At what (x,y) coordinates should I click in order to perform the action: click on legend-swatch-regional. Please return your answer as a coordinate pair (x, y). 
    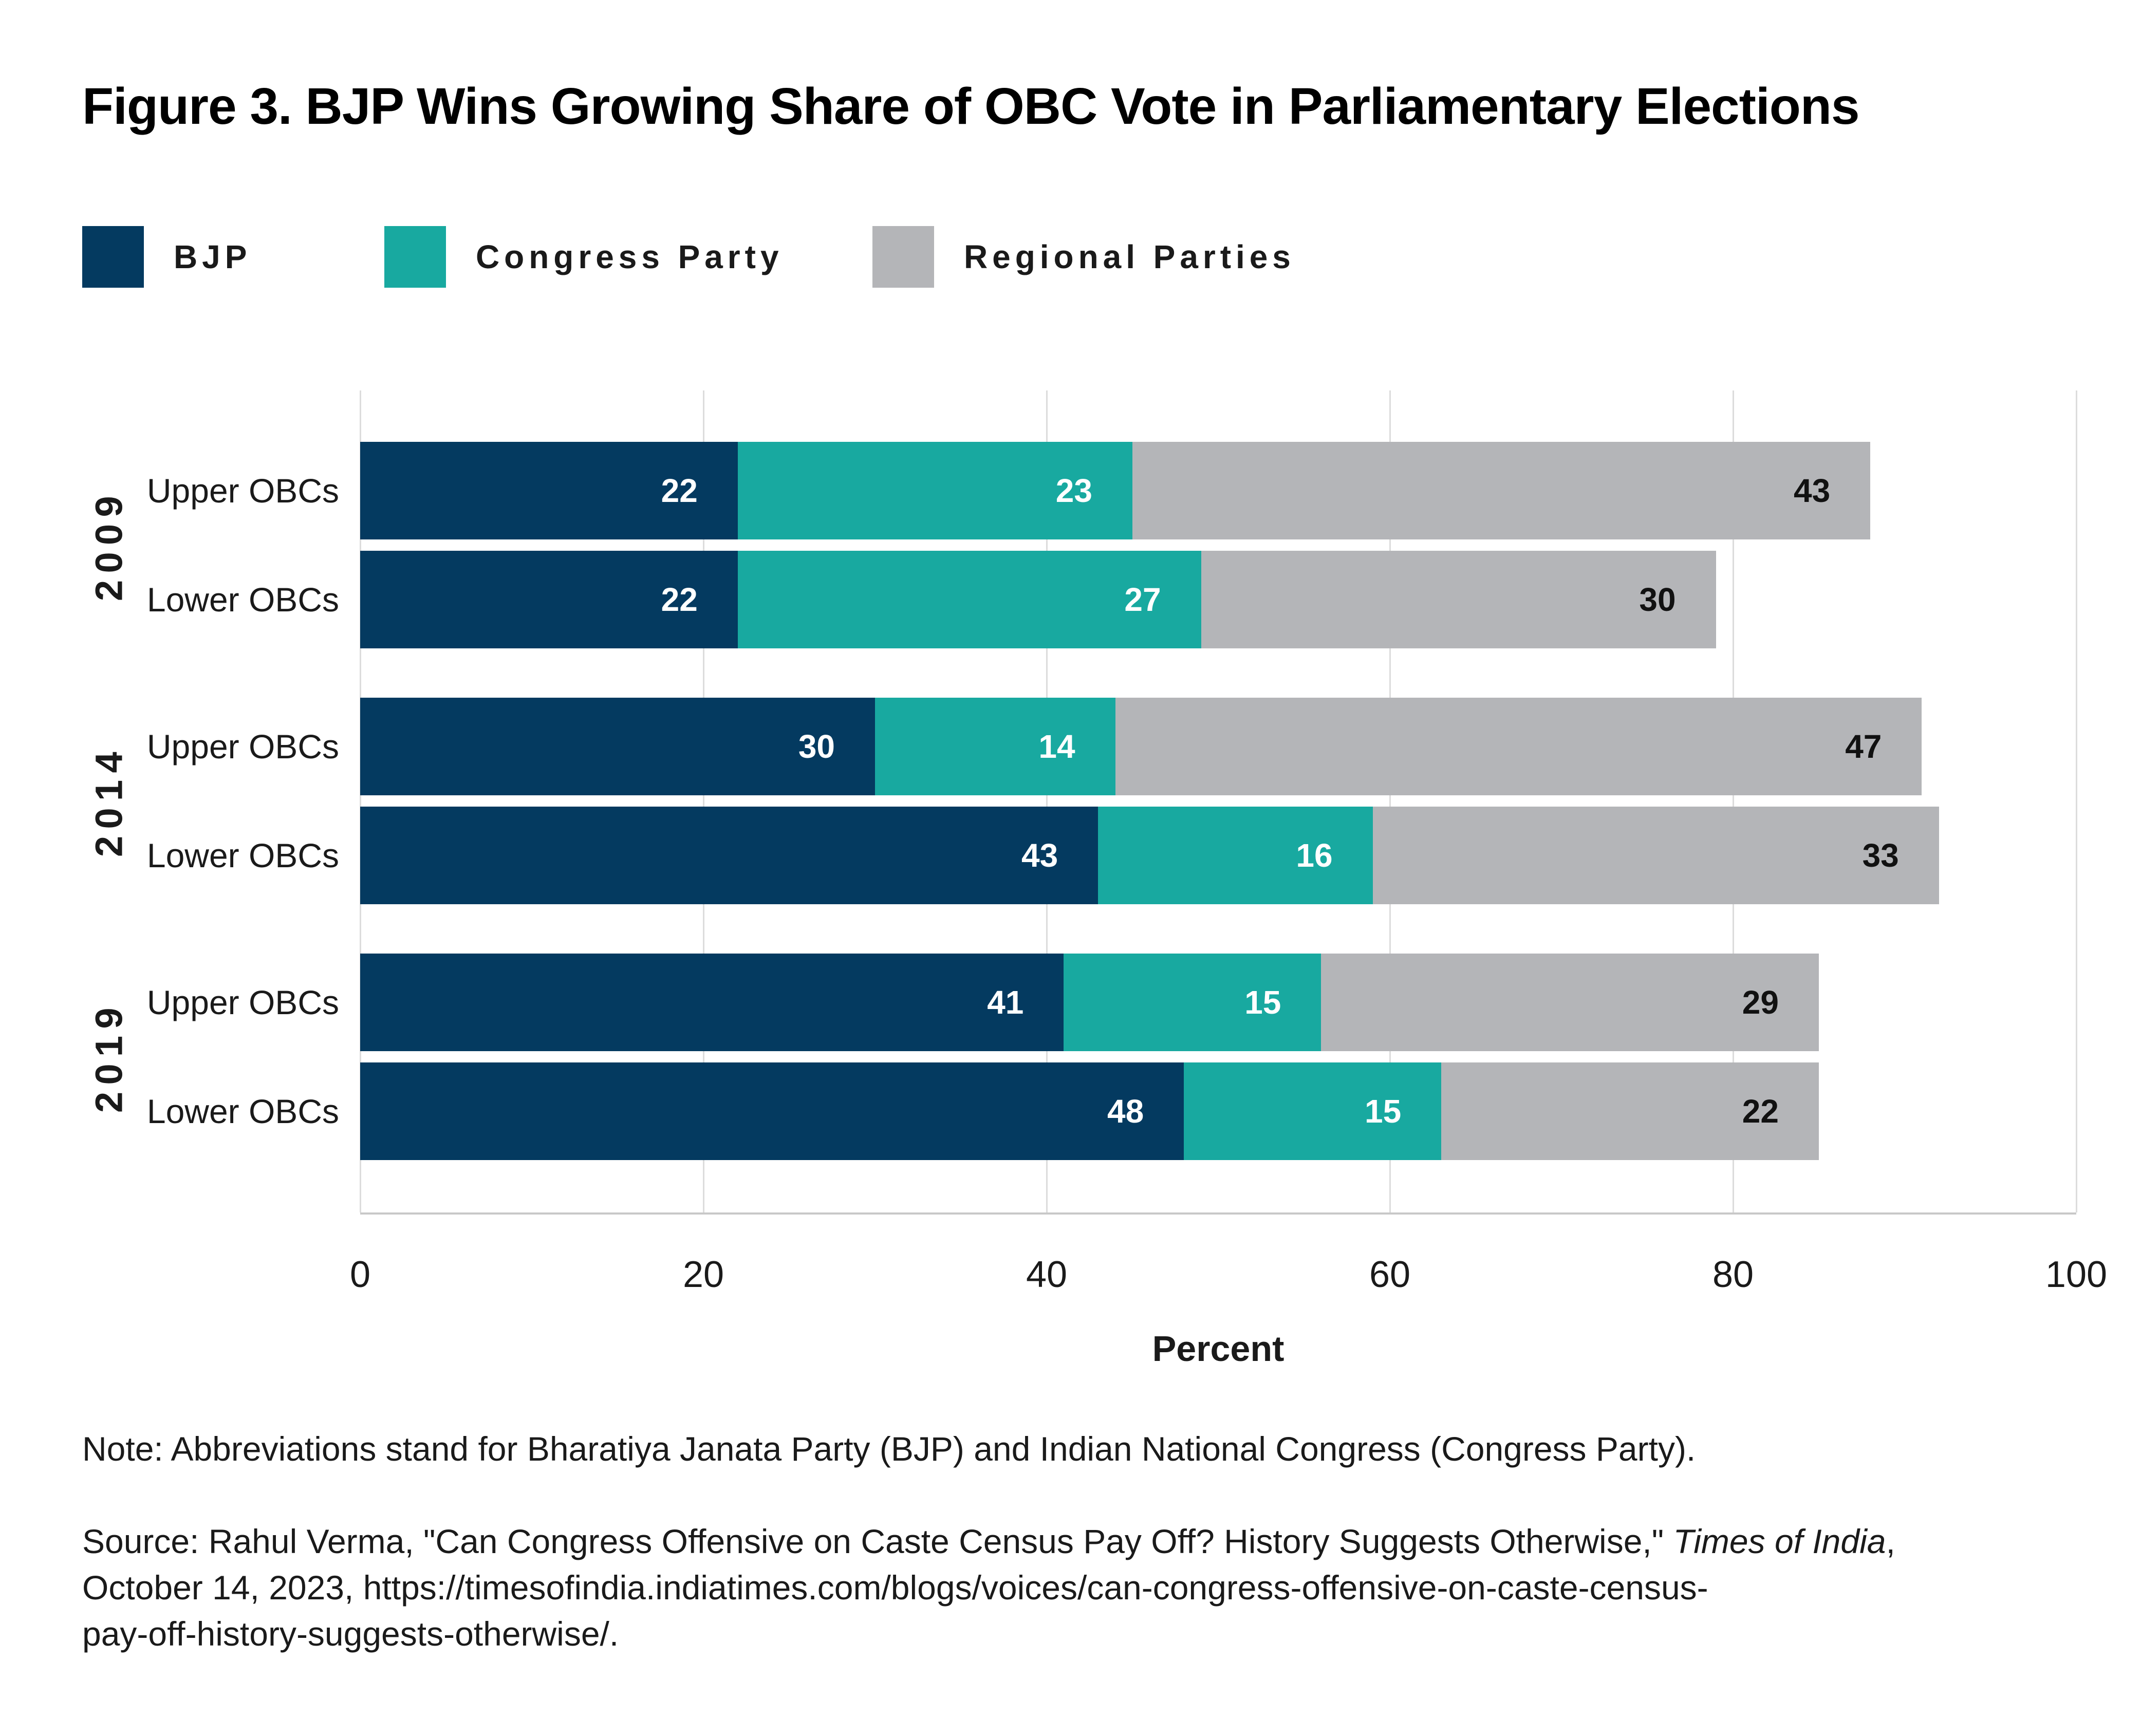
    Looking at the image, I should click on (903, 257).